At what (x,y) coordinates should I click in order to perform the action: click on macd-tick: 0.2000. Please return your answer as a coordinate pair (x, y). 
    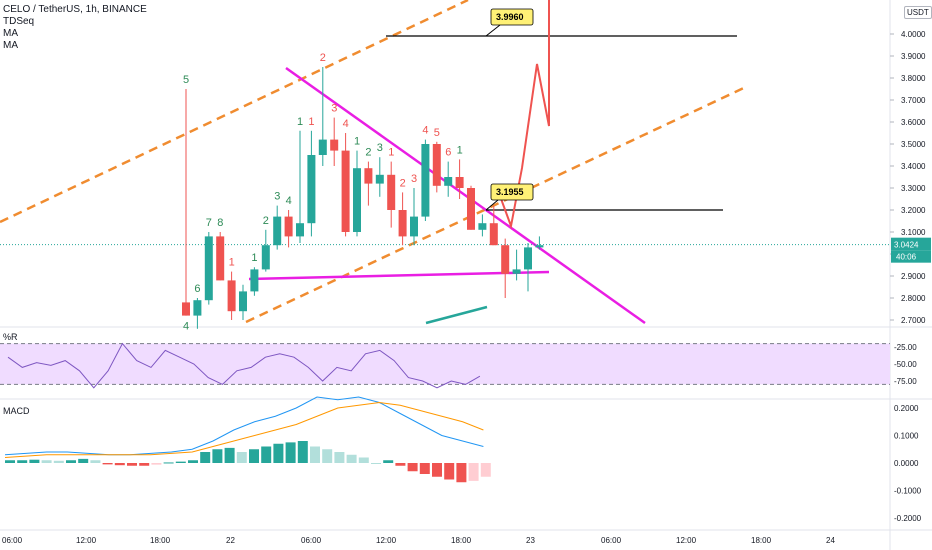
    Looking at the image, I should click on (906, 408).